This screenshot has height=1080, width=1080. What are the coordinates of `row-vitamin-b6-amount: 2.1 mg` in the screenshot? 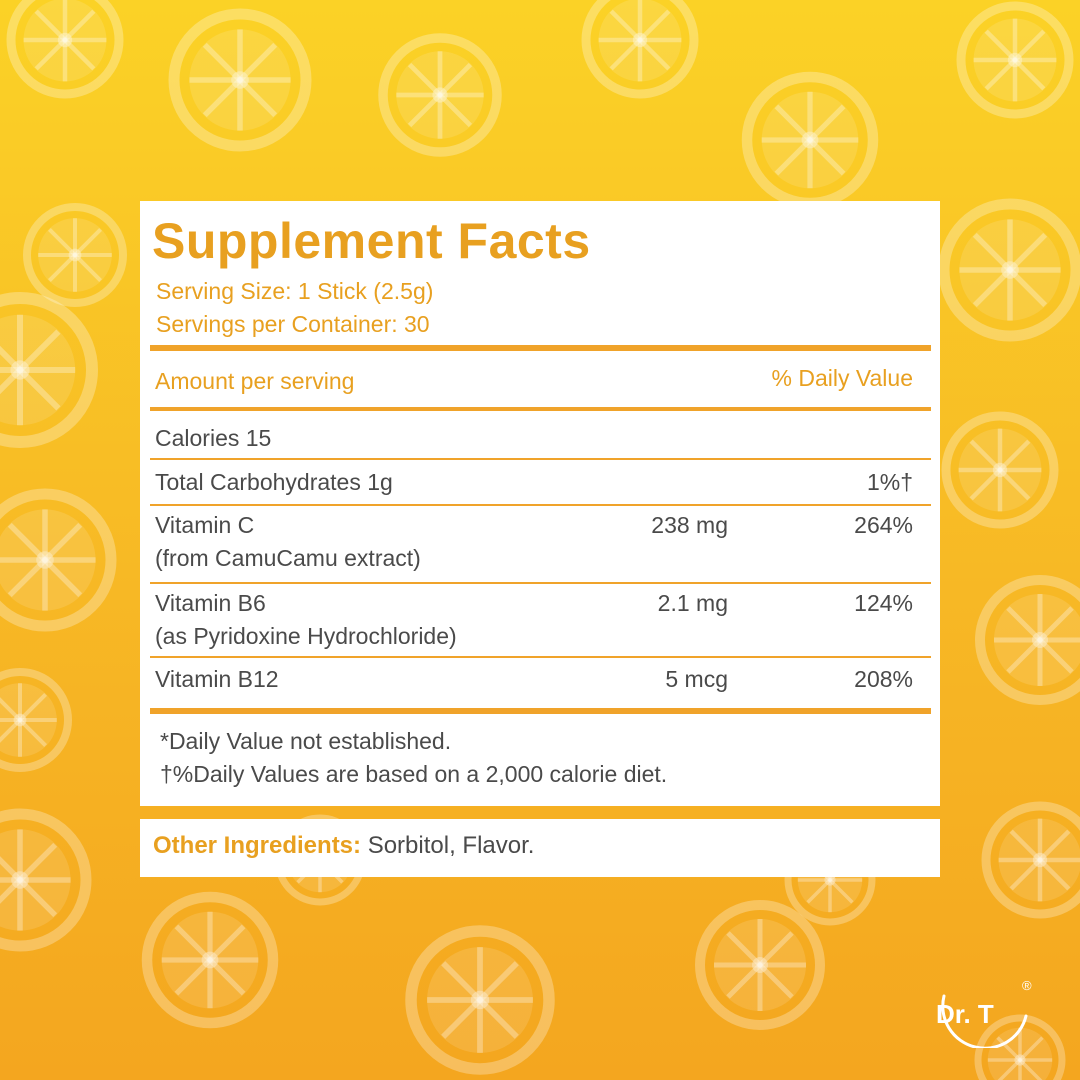 It's located at (692, 603).